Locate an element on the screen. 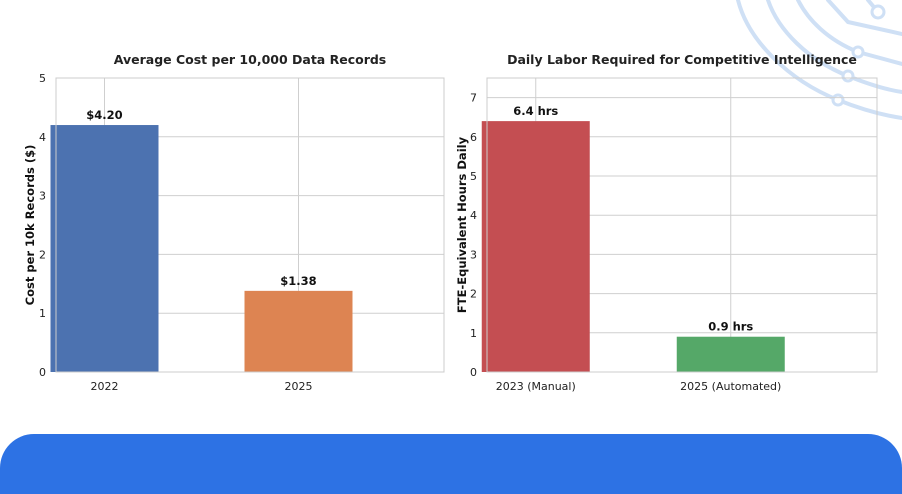  data-label: 0.9 hrs is located at coordinates (730, 327).